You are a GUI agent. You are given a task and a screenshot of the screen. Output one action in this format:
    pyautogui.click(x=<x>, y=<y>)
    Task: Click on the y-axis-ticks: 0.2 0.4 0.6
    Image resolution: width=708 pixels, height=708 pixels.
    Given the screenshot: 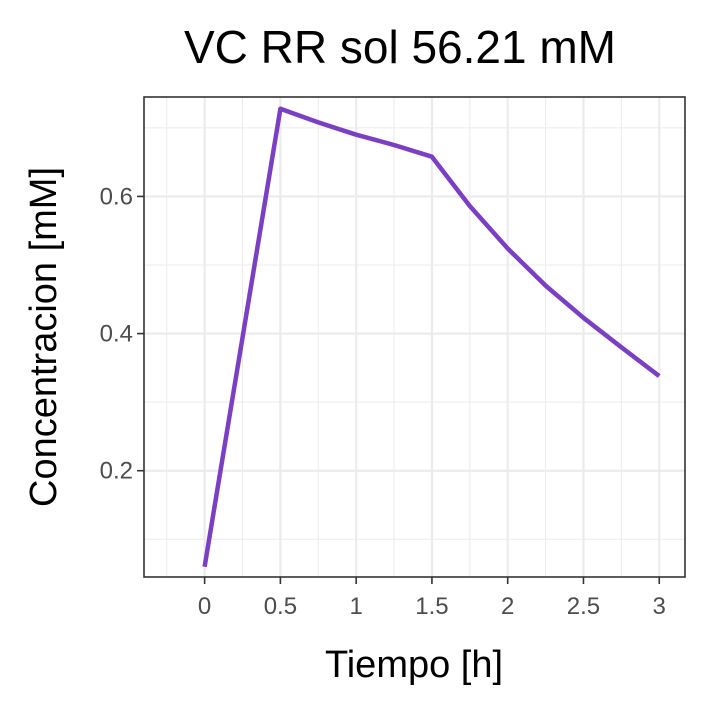 What is the action you would take?
    pyautogui.click(x=122, y=334)
    